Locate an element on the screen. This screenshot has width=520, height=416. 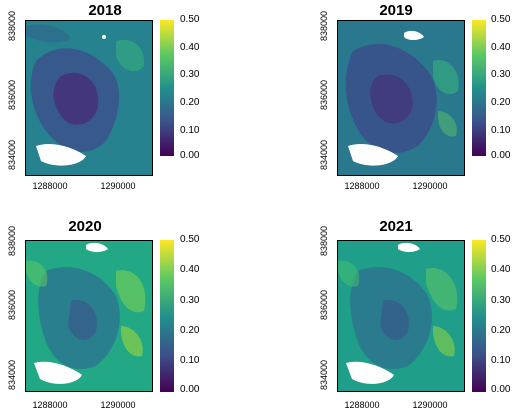
panel-title: 2019 is located at coordinates (396, 10).